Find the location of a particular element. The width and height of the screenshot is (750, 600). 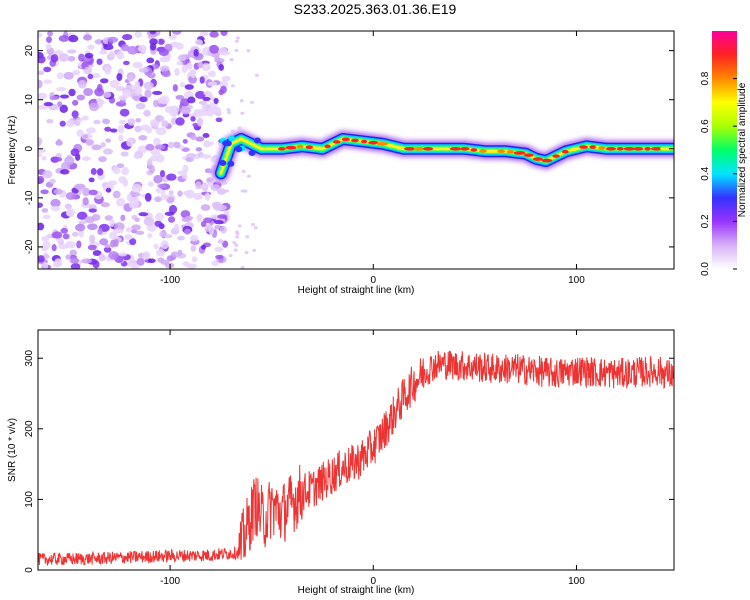

y-tick-label: 200 is located at coordinates (29, 428).